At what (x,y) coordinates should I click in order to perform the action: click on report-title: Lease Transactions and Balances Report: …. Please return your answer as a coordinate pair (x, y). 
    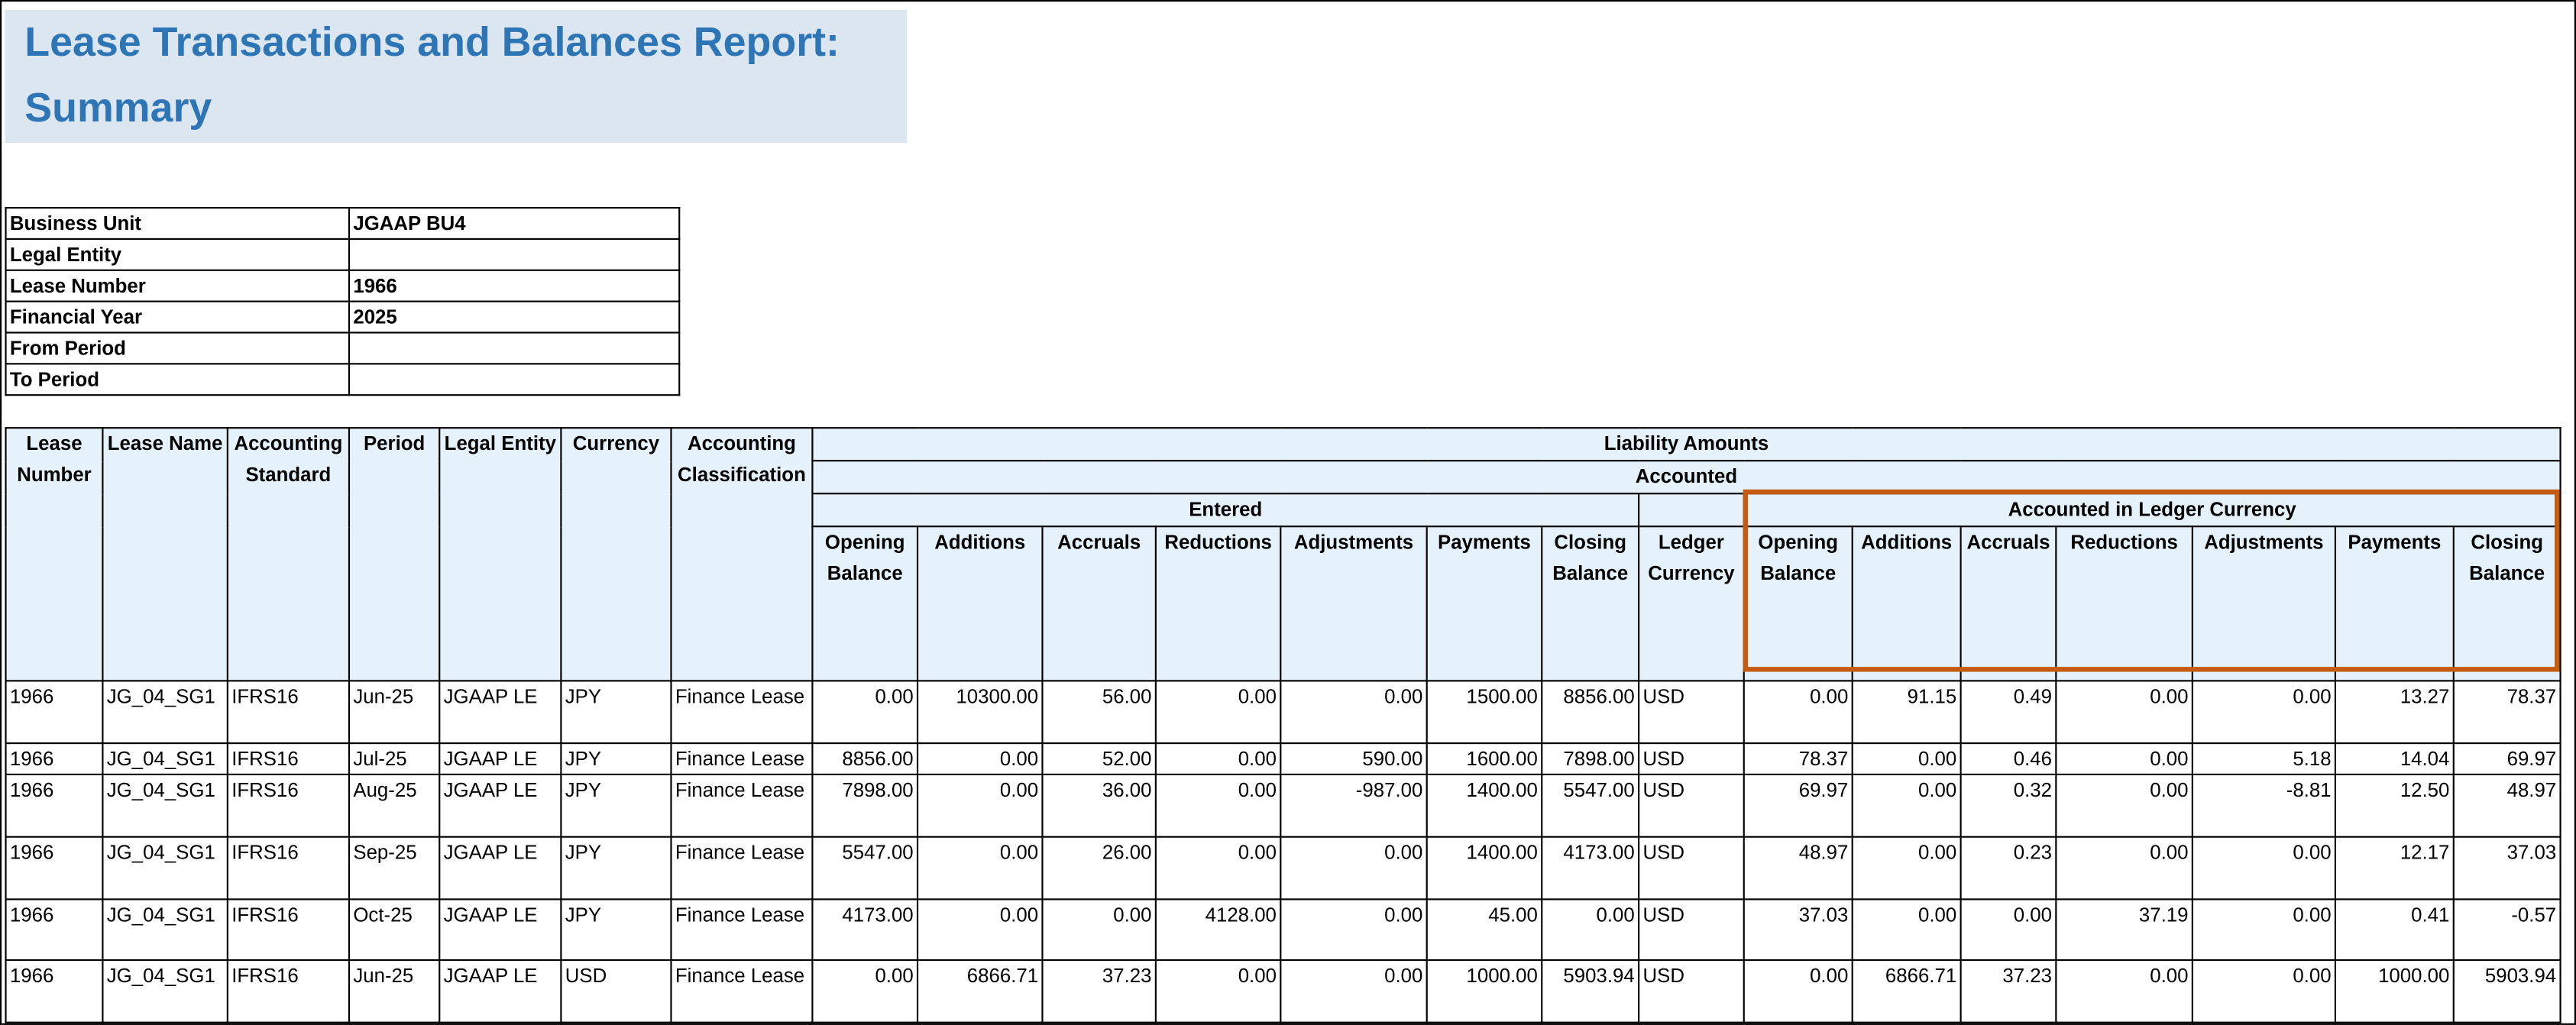
    Looking at the image, I should click on (456, 76).